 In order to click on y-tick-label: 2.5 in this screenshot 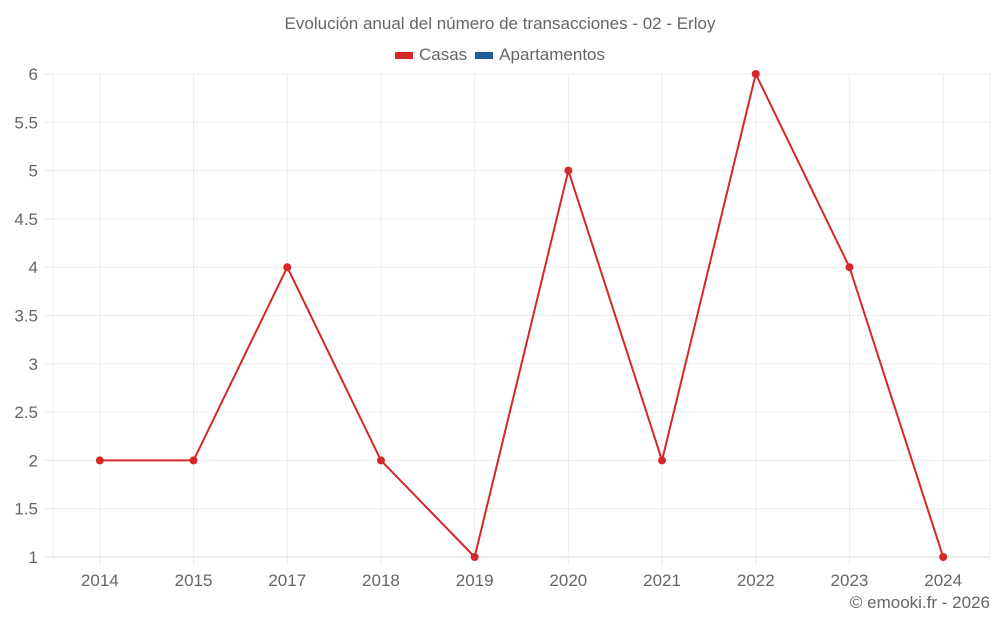, I will do `click(26, 412)`.